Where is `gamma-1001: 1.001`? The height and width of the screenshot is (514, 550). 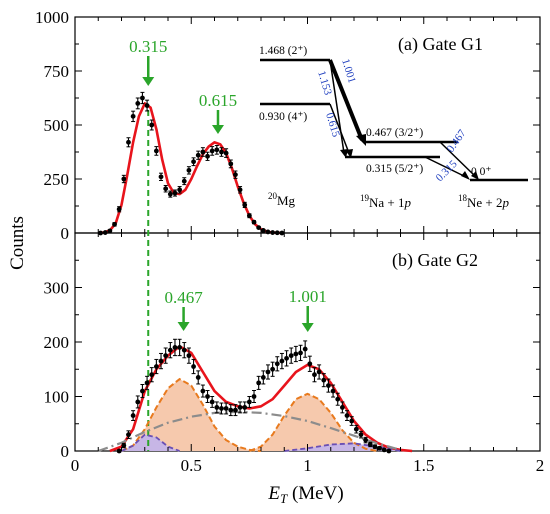
gamma-1001: 1.001 is located at coordinates (348, 70).